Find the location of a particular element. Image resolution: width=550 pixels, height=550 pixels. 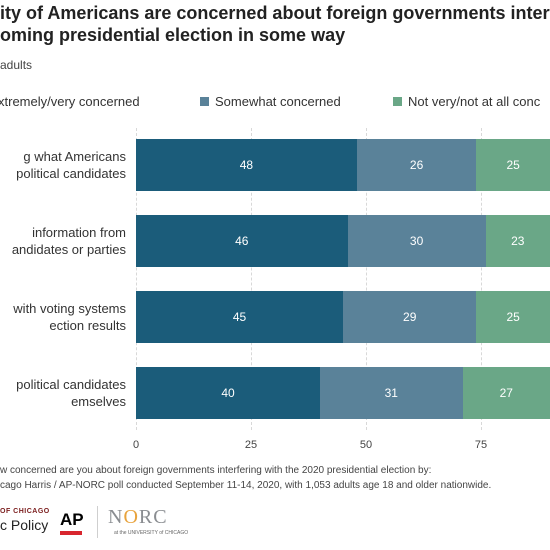

category-label-line: with voting systems is located at coordinates (69, 308).